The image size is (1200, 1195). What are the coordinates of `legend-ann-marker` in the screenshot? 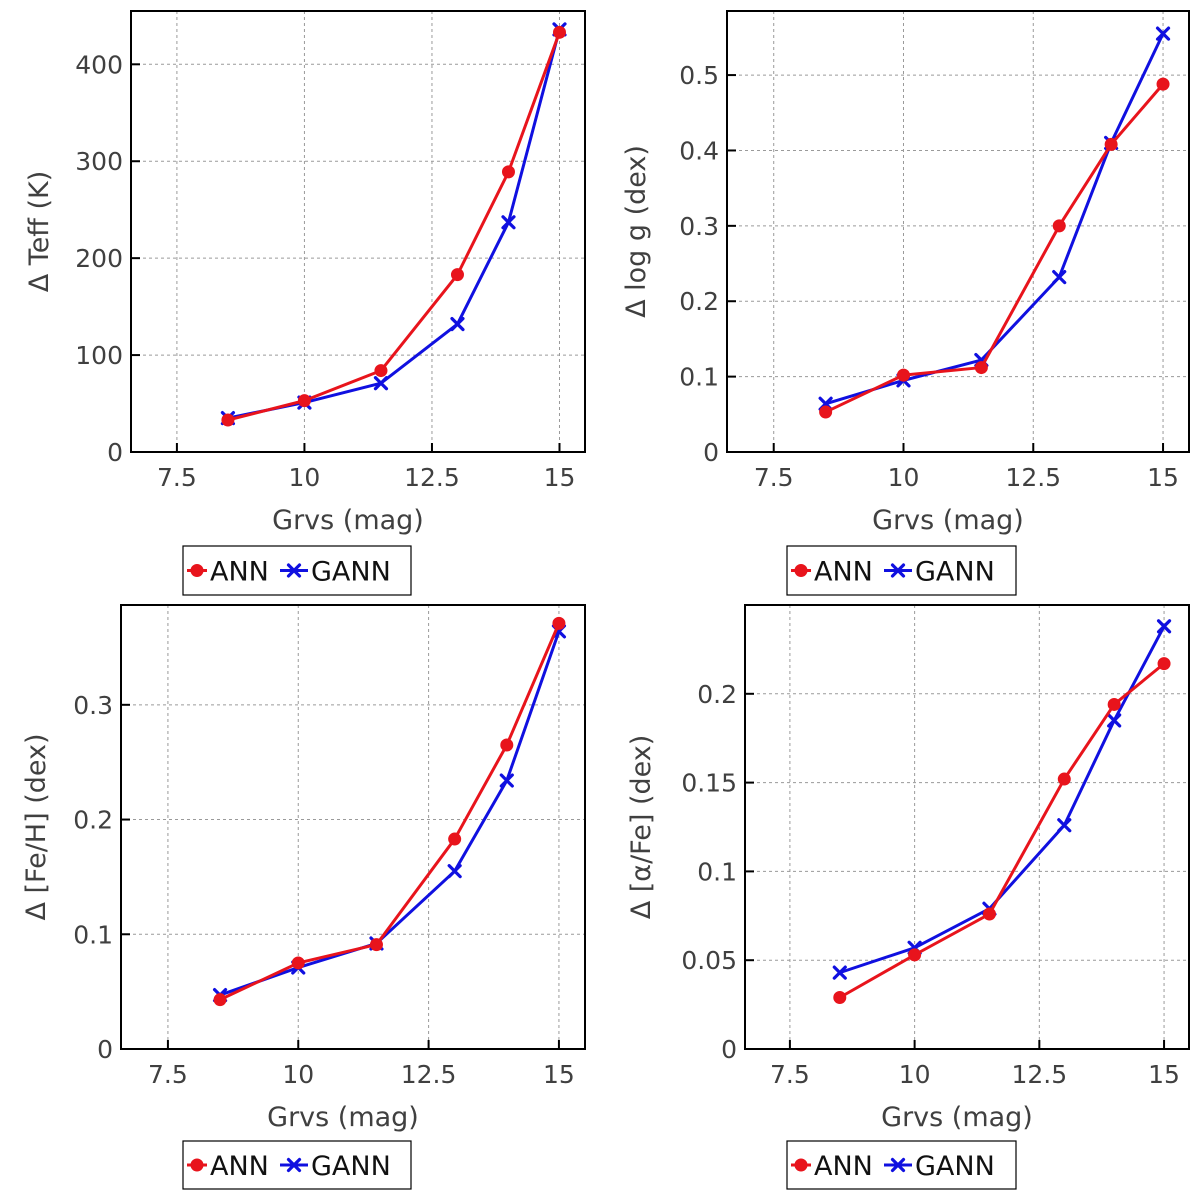 It's located at (801, 1165).